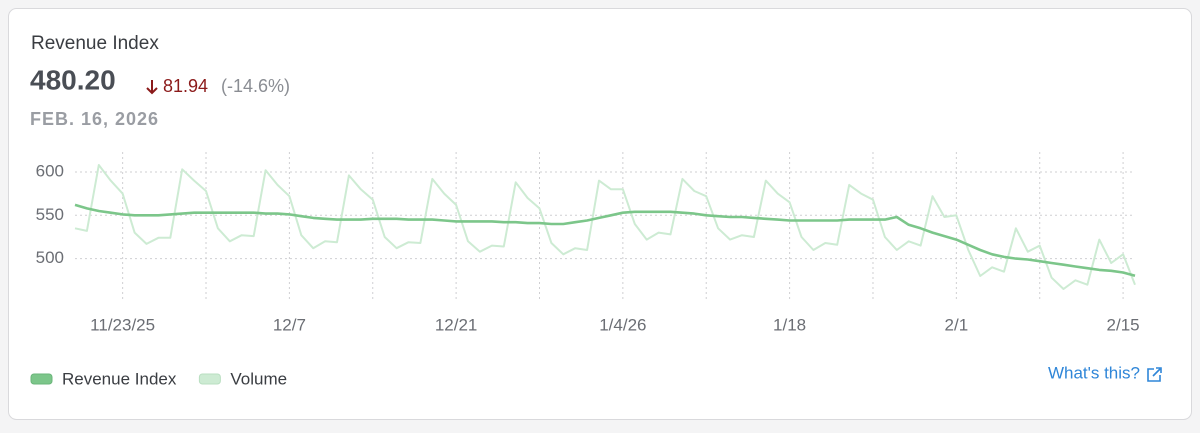  Describe the element at coordinates (789, 324) in the screenshot. I see `x-tick-label: 1/18` at that location.